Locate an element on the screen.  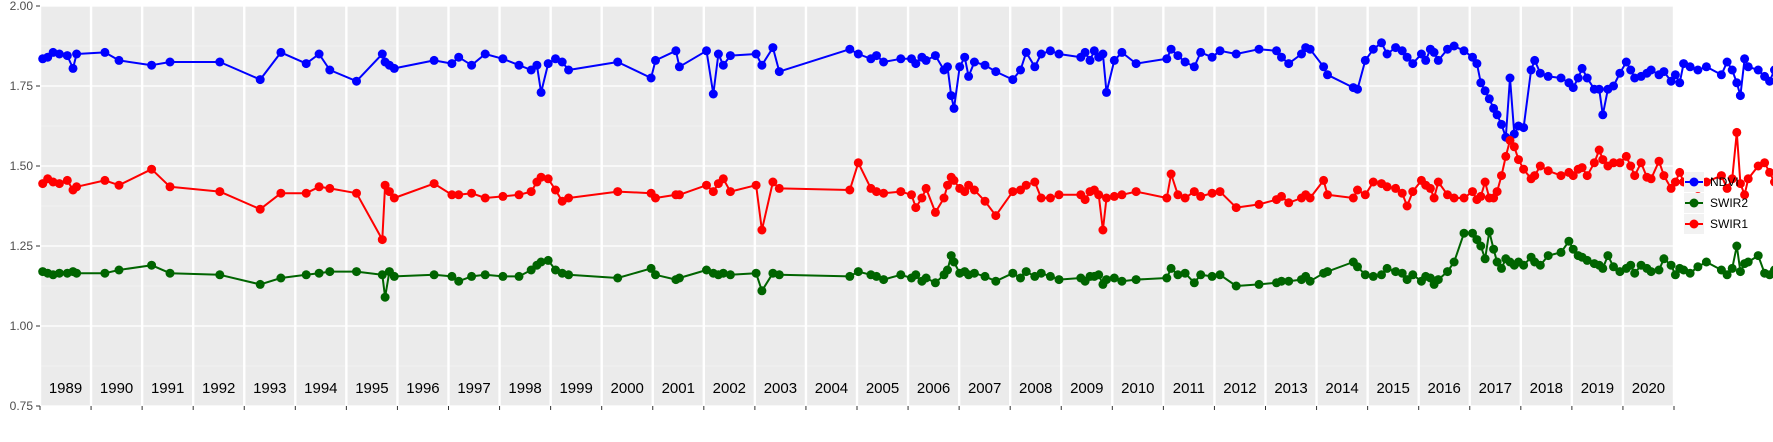
legend-key-point-swir2 is located at coordinates (1694, 203).